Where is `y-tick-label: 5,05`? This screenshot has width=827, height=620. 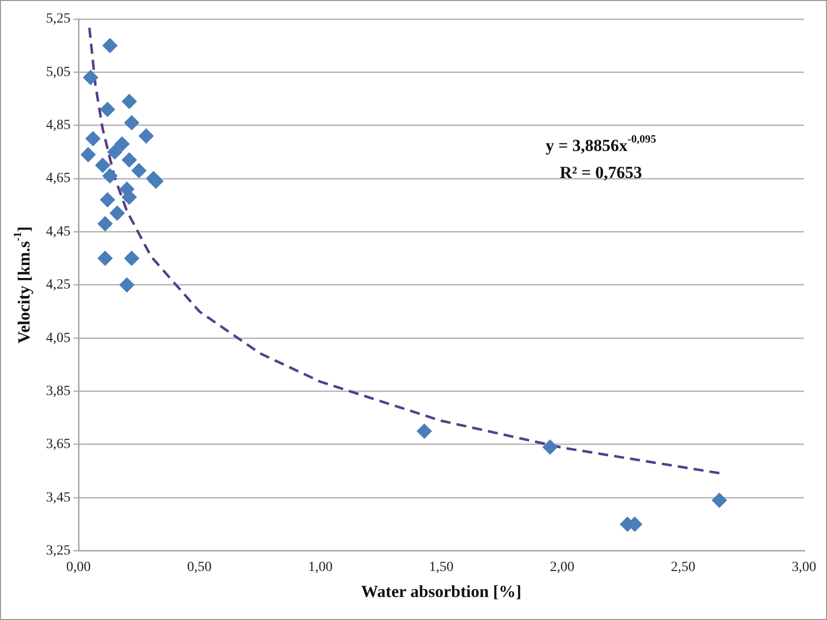
y-tick-label: 5,05 is located at coordinates (58, 72).